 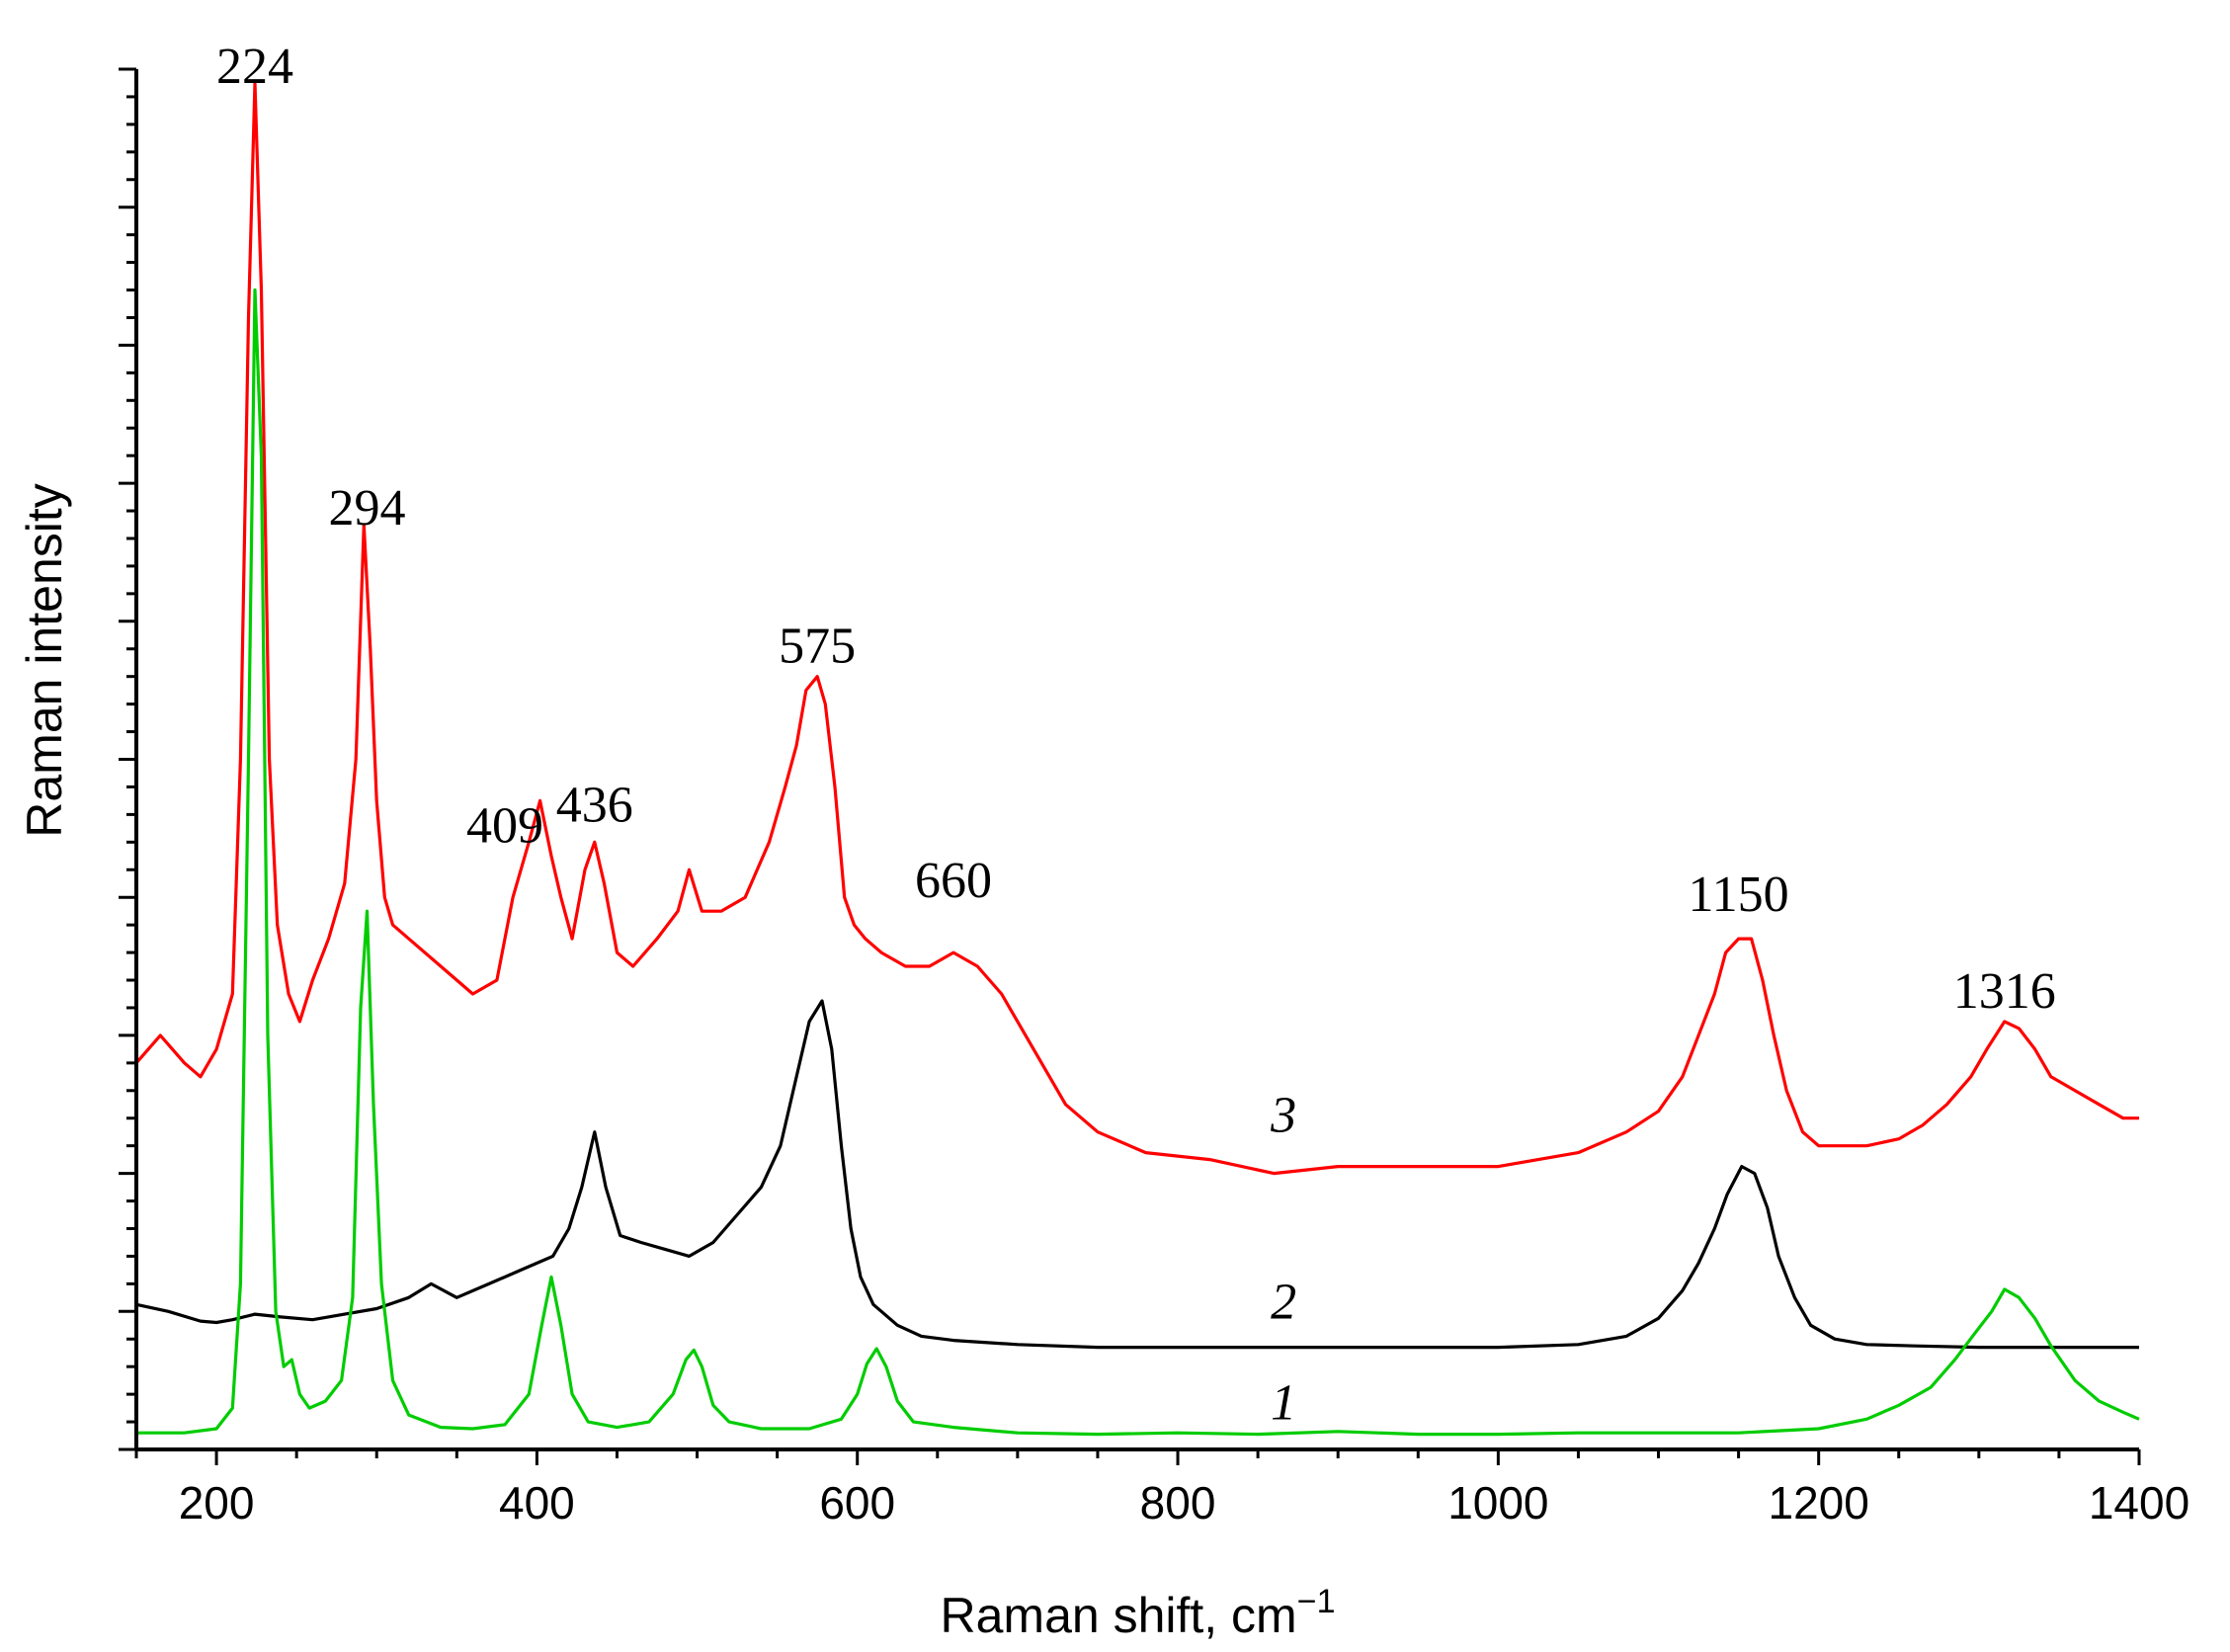 I want to click on x-tick-label: 1400, so click(x=2139, y=1502).